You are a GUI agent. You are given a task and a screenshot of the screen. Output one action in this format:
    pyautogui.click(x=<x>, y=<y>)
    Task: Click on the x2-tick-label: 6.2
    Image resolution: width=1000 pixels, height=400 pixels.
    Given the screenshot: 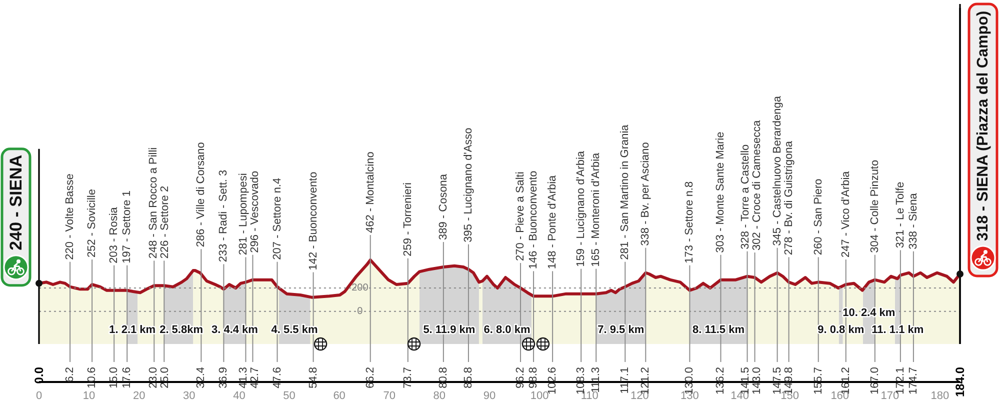 What is the action you would take?
    pyautogui.click(x=70, y=374)
    